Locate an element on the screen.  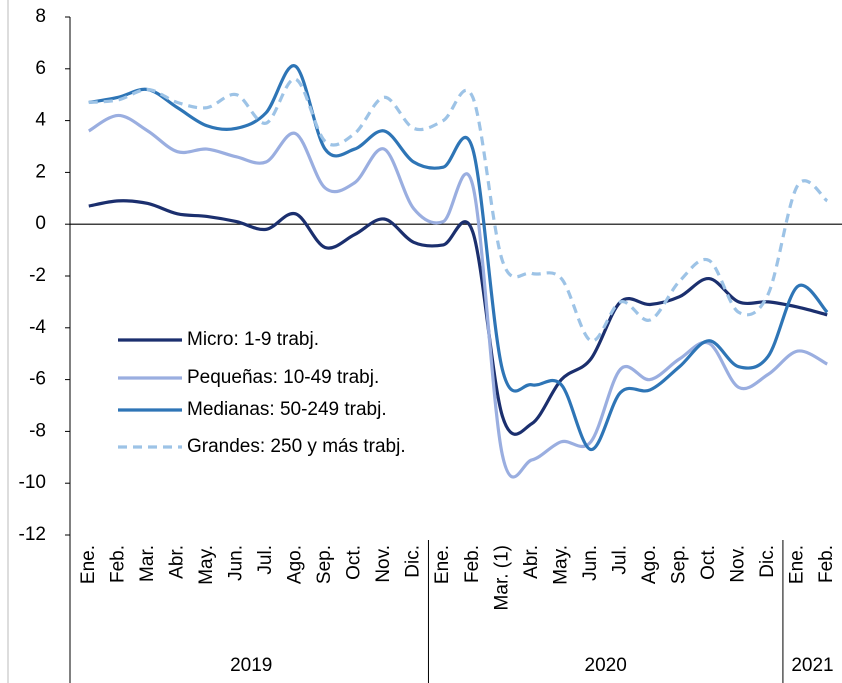
x-tick-label: Mar. is located at coordinates (147, 563).